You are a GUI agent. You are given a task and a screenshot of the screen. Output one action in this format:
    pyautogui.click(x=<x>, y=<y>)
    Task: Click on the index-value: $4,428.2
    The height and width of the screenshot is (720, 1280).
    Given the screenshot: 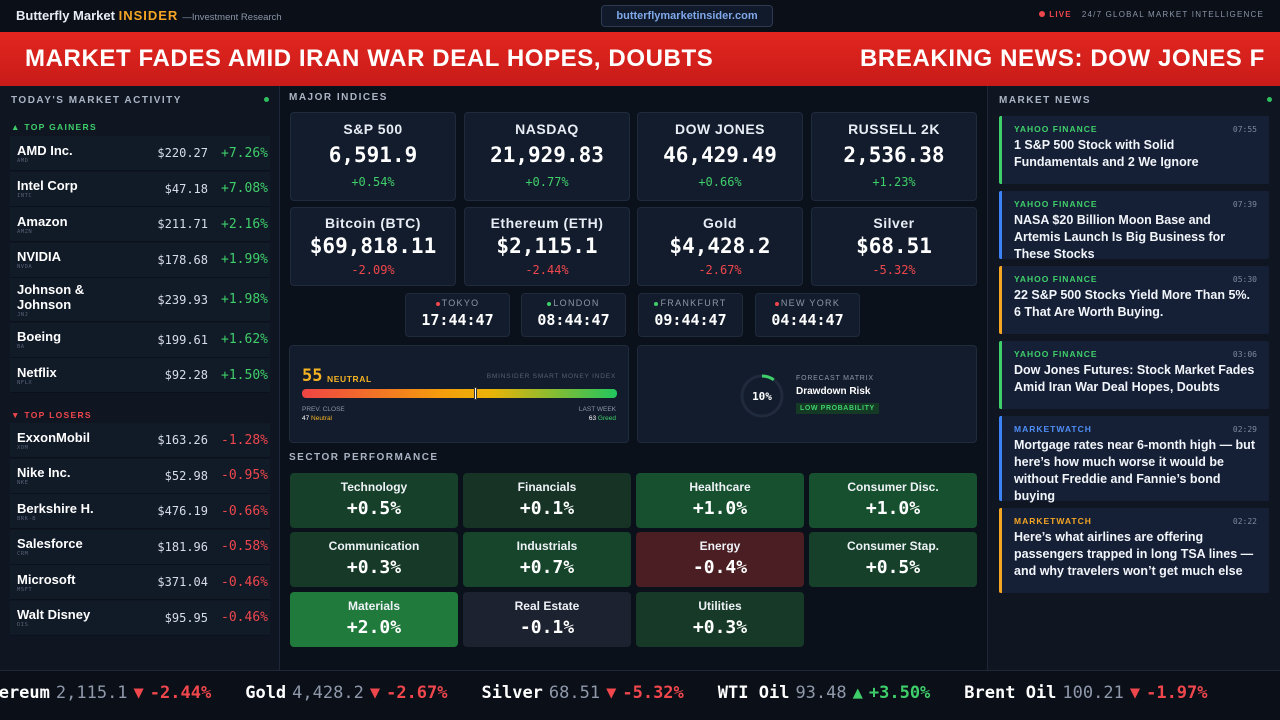 What is the action you would take?
    pyautogui.click(x=720, y=246)
    